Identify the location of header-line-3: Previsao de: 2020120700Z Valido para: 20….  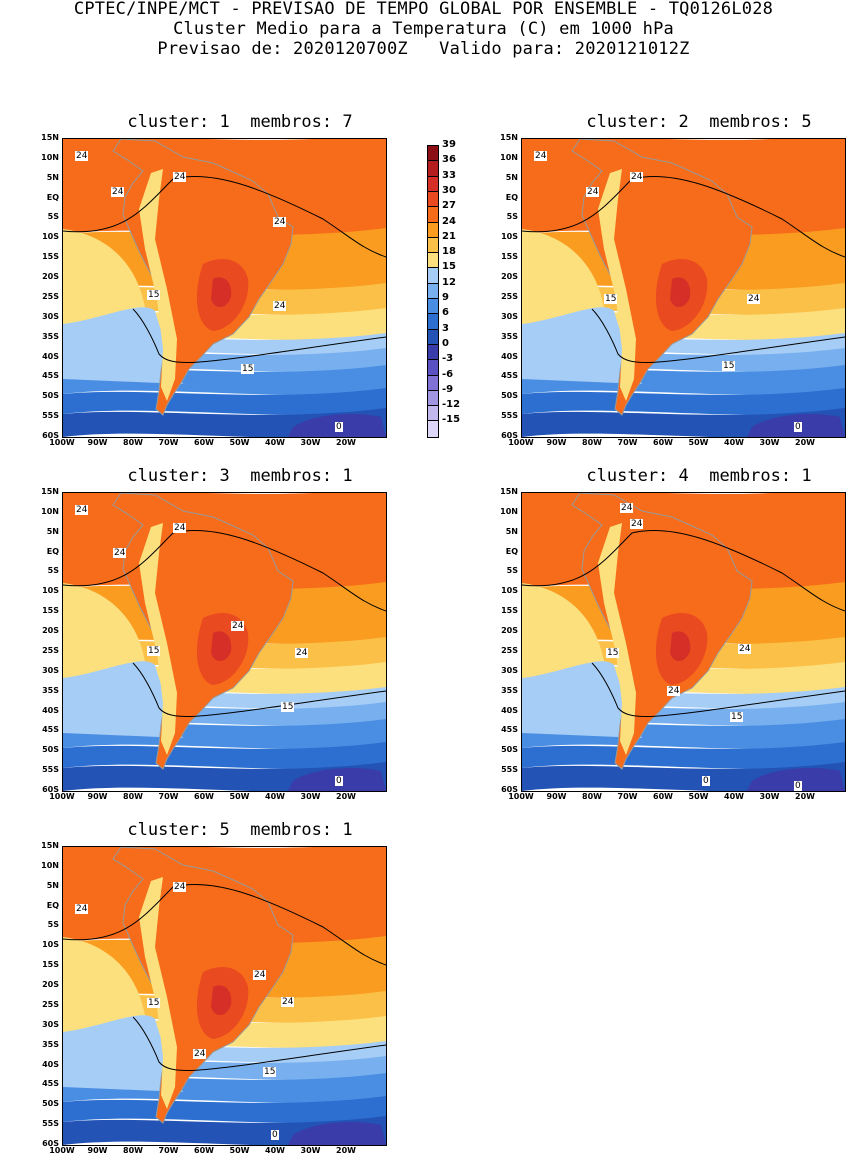
(423, 49).